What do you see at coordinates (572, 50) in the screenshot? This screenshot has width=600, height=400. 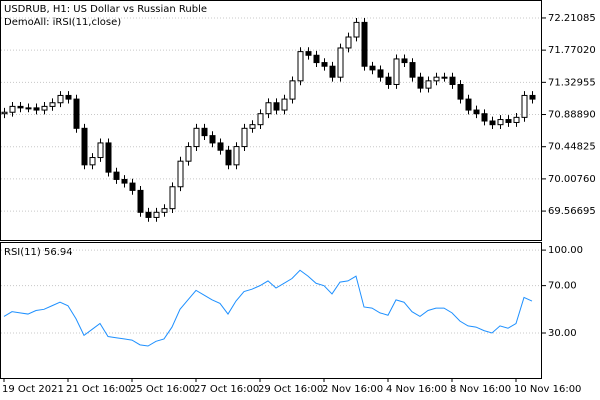 I see `y-tick-label: 71.77020` at bounding box center [572, 50].